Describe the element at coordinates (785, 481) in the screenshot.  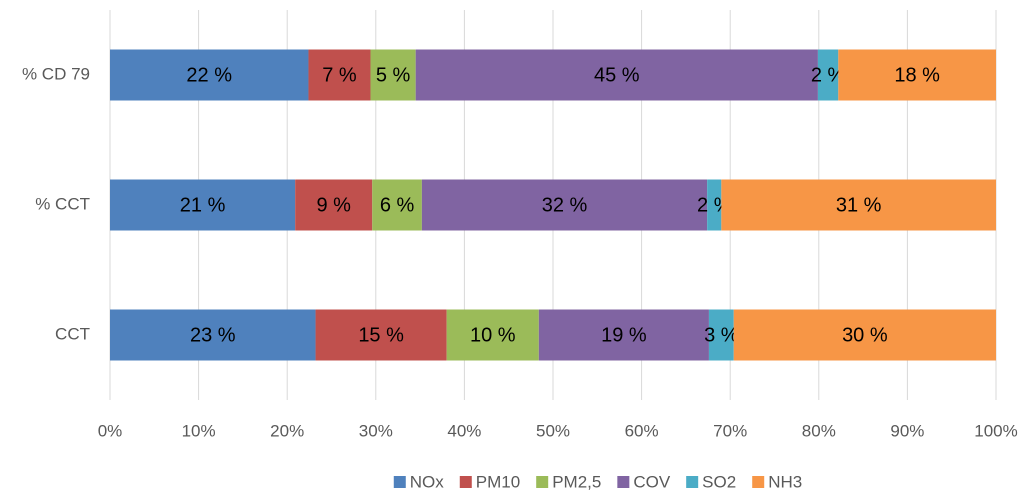
I see `legend-label: NH3` at that location.